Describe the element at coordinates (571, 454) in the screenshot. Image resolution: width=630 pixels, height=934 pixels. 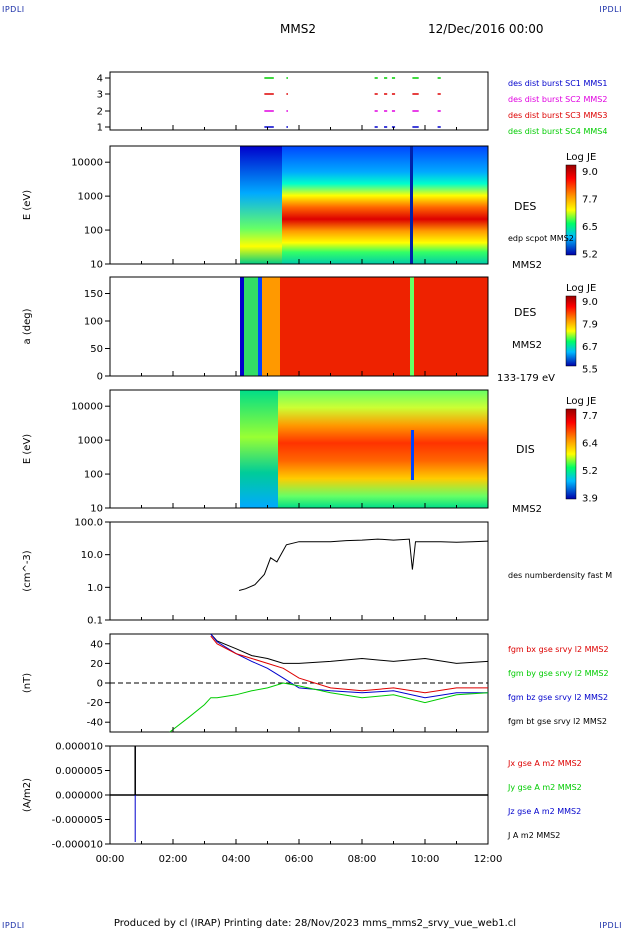
I see `colorbar-dis-energy` at that location.